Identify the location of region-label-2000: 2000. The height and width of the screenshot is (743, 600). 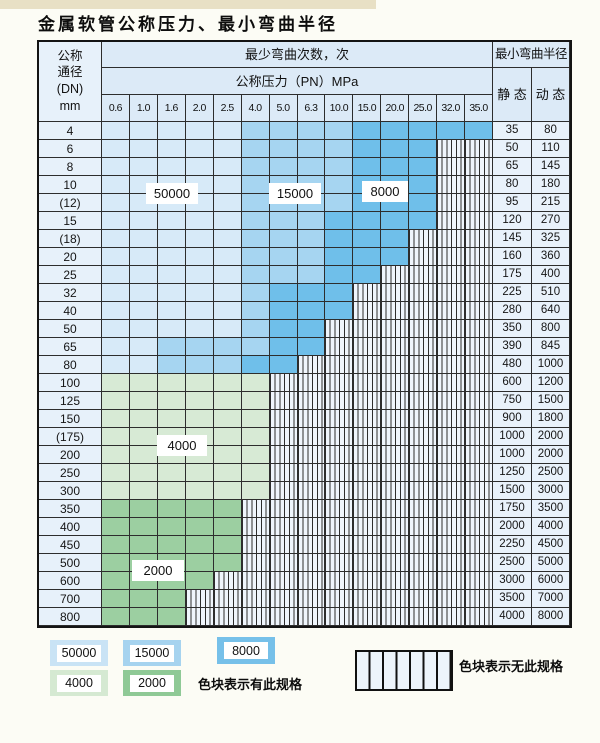
(158, 570).